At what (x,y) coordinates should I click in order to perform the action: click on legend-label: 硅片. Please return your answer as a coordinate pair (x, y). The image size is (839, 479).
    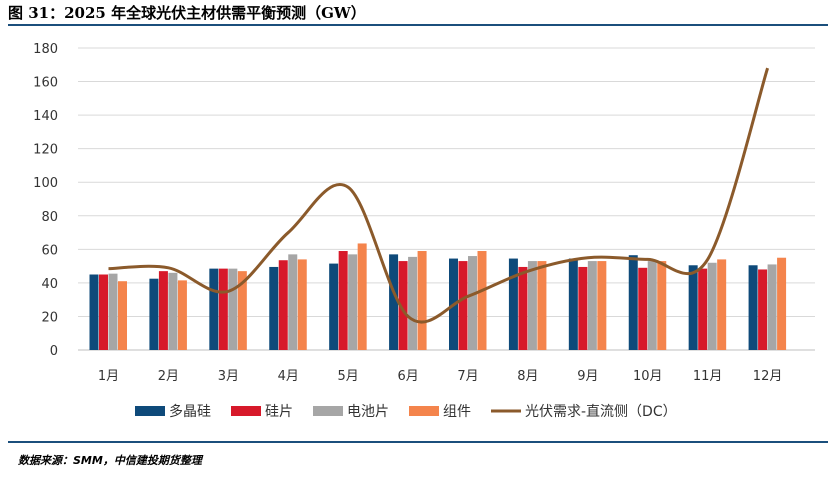
    Looking at the image, I should click on (279, 412).